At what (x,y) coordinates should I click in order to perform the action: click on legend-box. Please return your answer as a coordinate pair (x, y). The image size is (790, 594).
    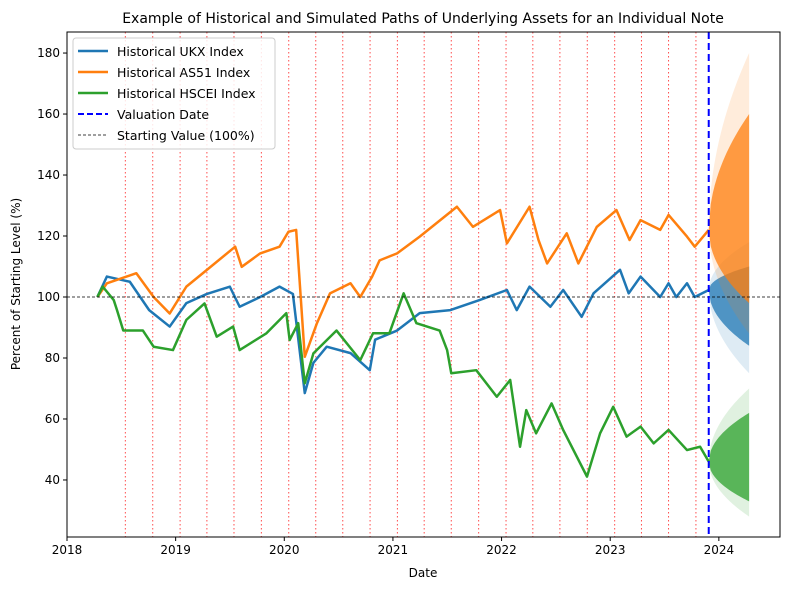
    Looking at the image, I should click on (174, 93).